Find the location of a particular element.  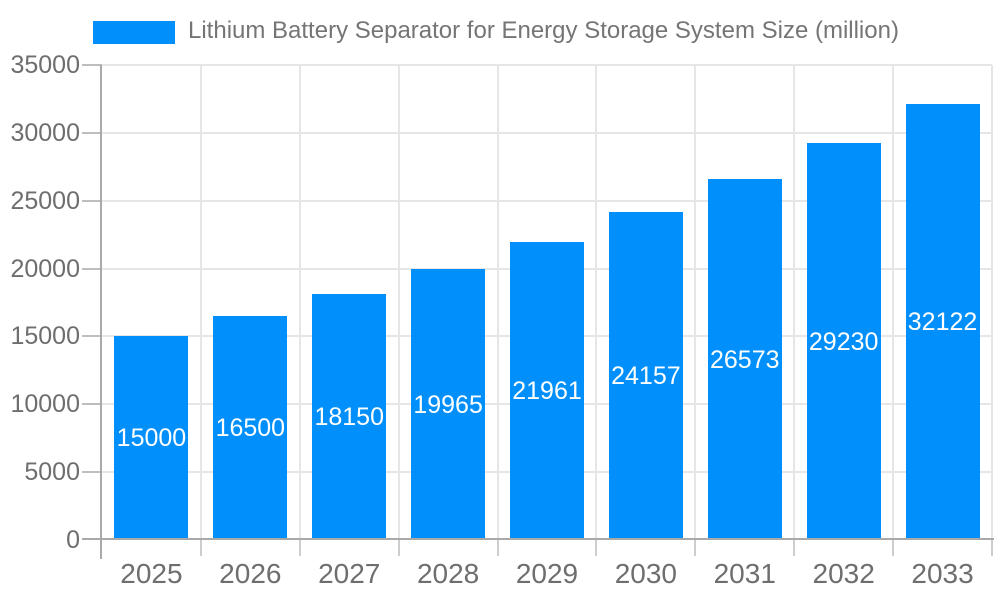

y-axis-label: 5000 is located at coordinates (52, 472).